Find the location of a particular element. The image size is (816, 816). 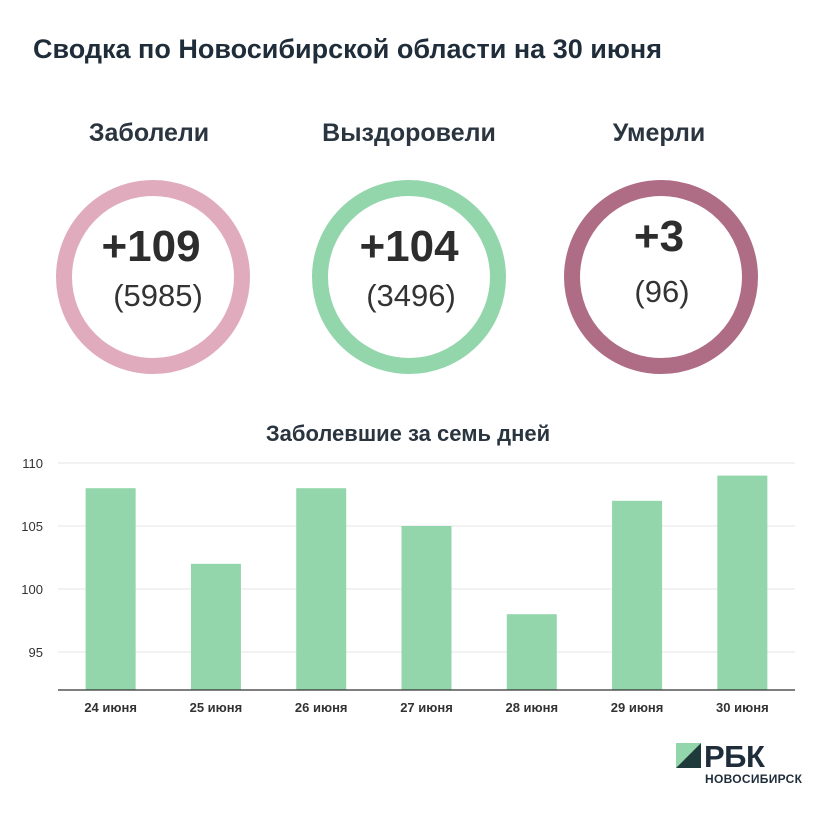

recovered-total: (3496) is located at coordinates (411, 295).